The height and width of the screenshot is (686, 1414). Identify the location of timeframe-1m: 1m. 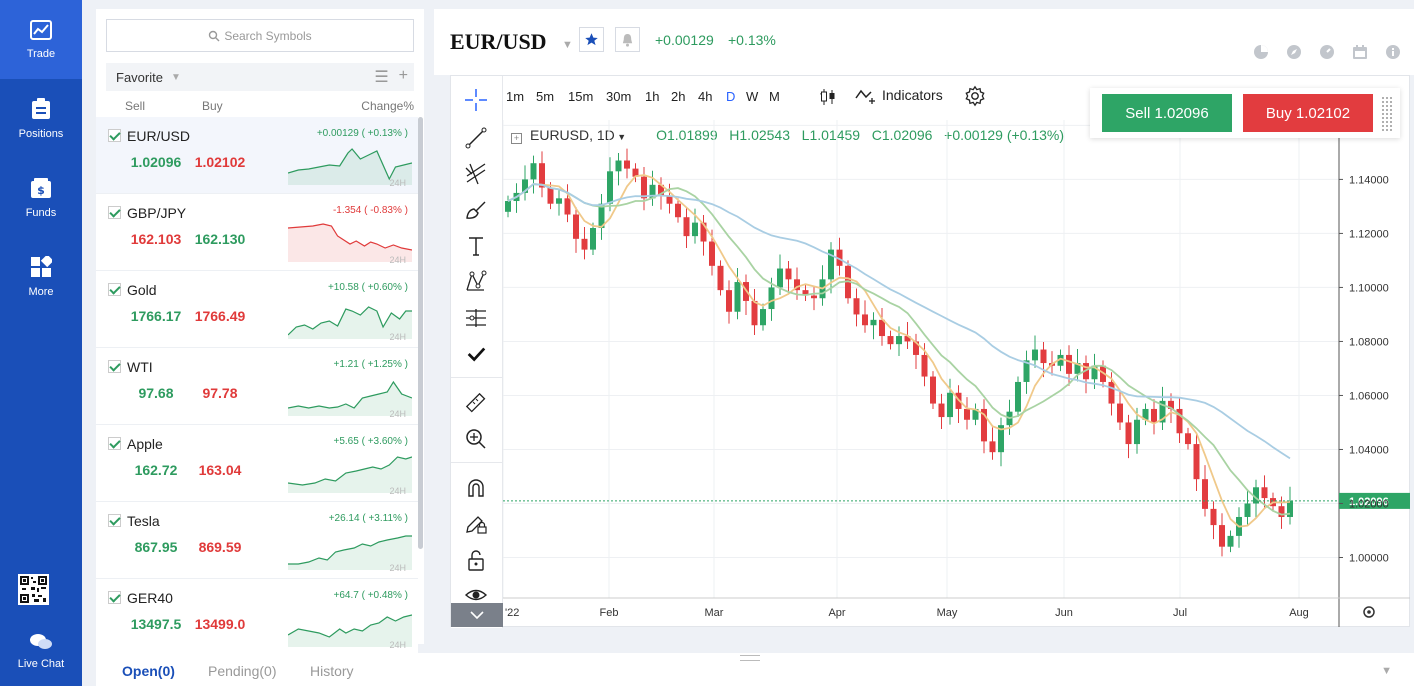
(515, 96).